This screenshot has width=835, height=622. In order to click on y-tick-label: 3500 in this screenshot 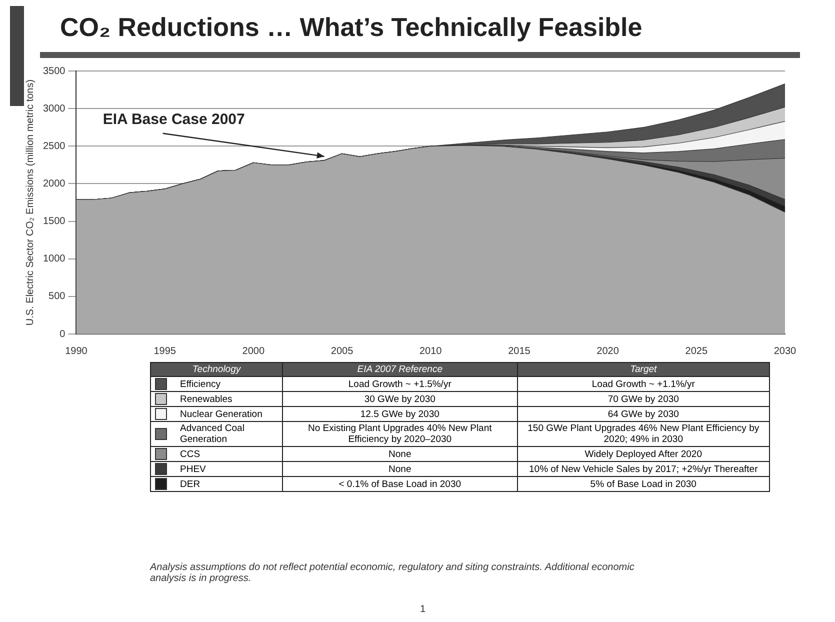, I will do `click(54, 71)`.